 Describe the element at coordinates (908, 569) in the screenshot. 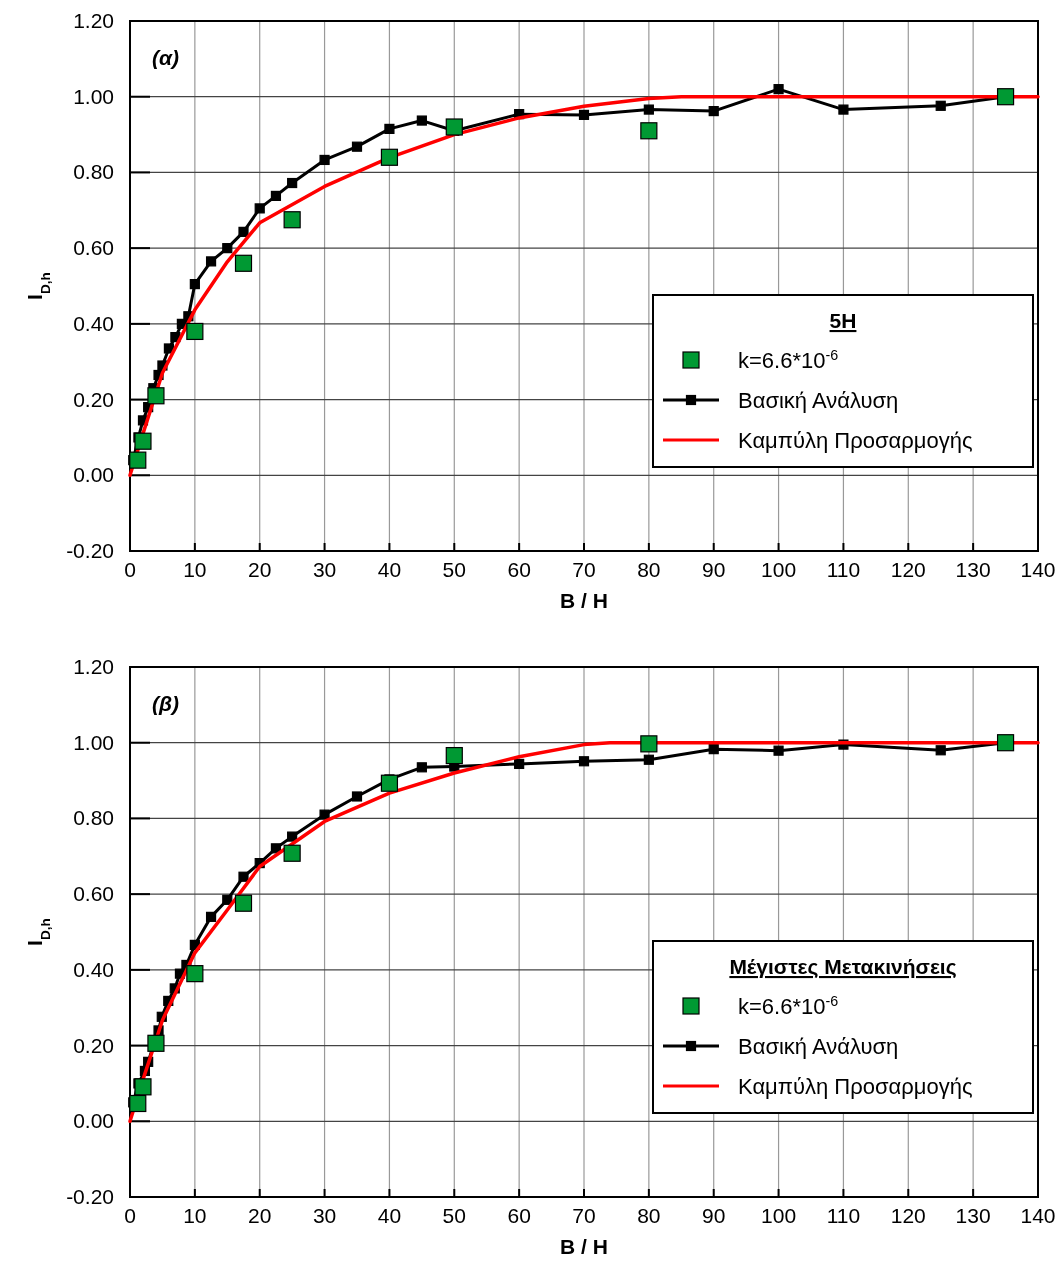

I see `x-tick-label: 120` at that location.